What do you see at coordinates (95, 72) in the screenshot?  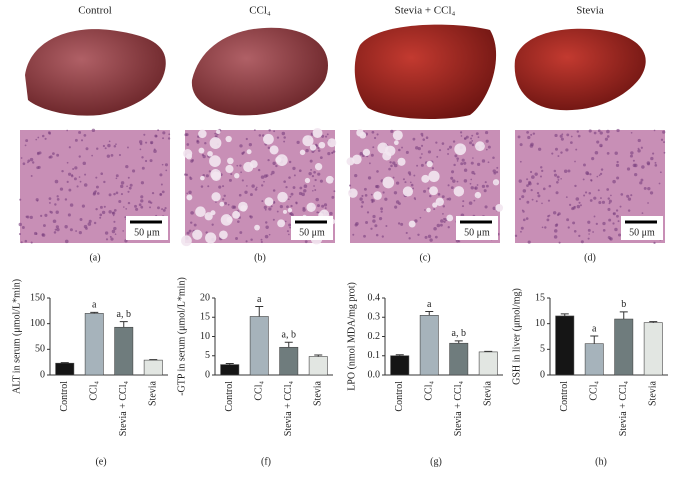 I see `liver-photo` at bounding box center [95, 72].